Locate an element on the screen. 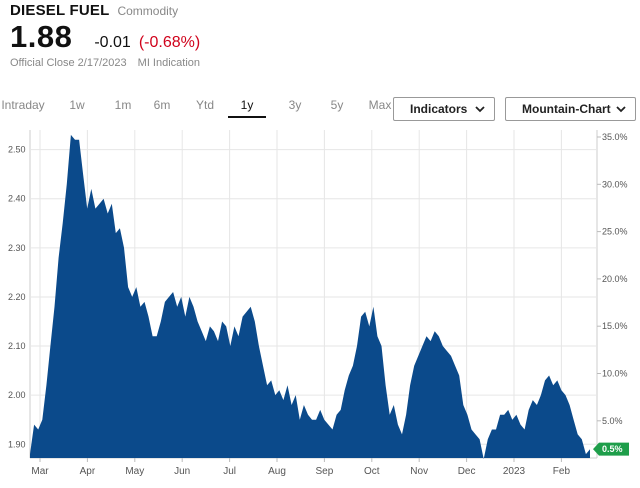 This screenshot has width=640, height=488. right-tick-label: 25.0% is located at coordinates (615, 232).